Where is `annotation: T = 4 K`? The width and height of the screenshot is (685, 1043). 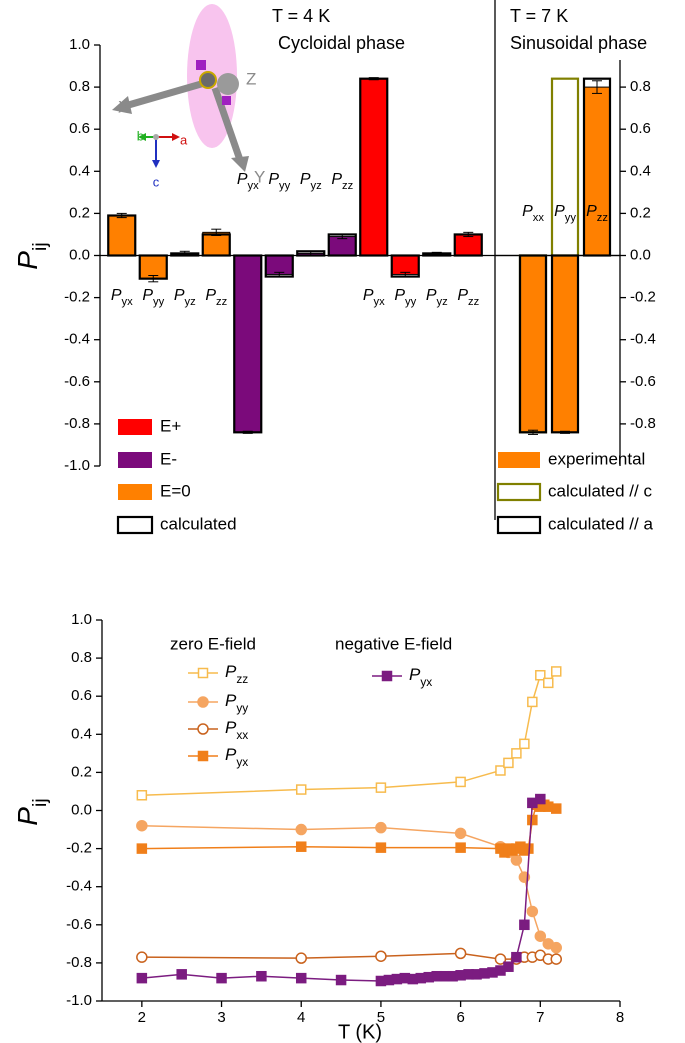
annotation: T = 4 K is located at coordinates (301, 16).